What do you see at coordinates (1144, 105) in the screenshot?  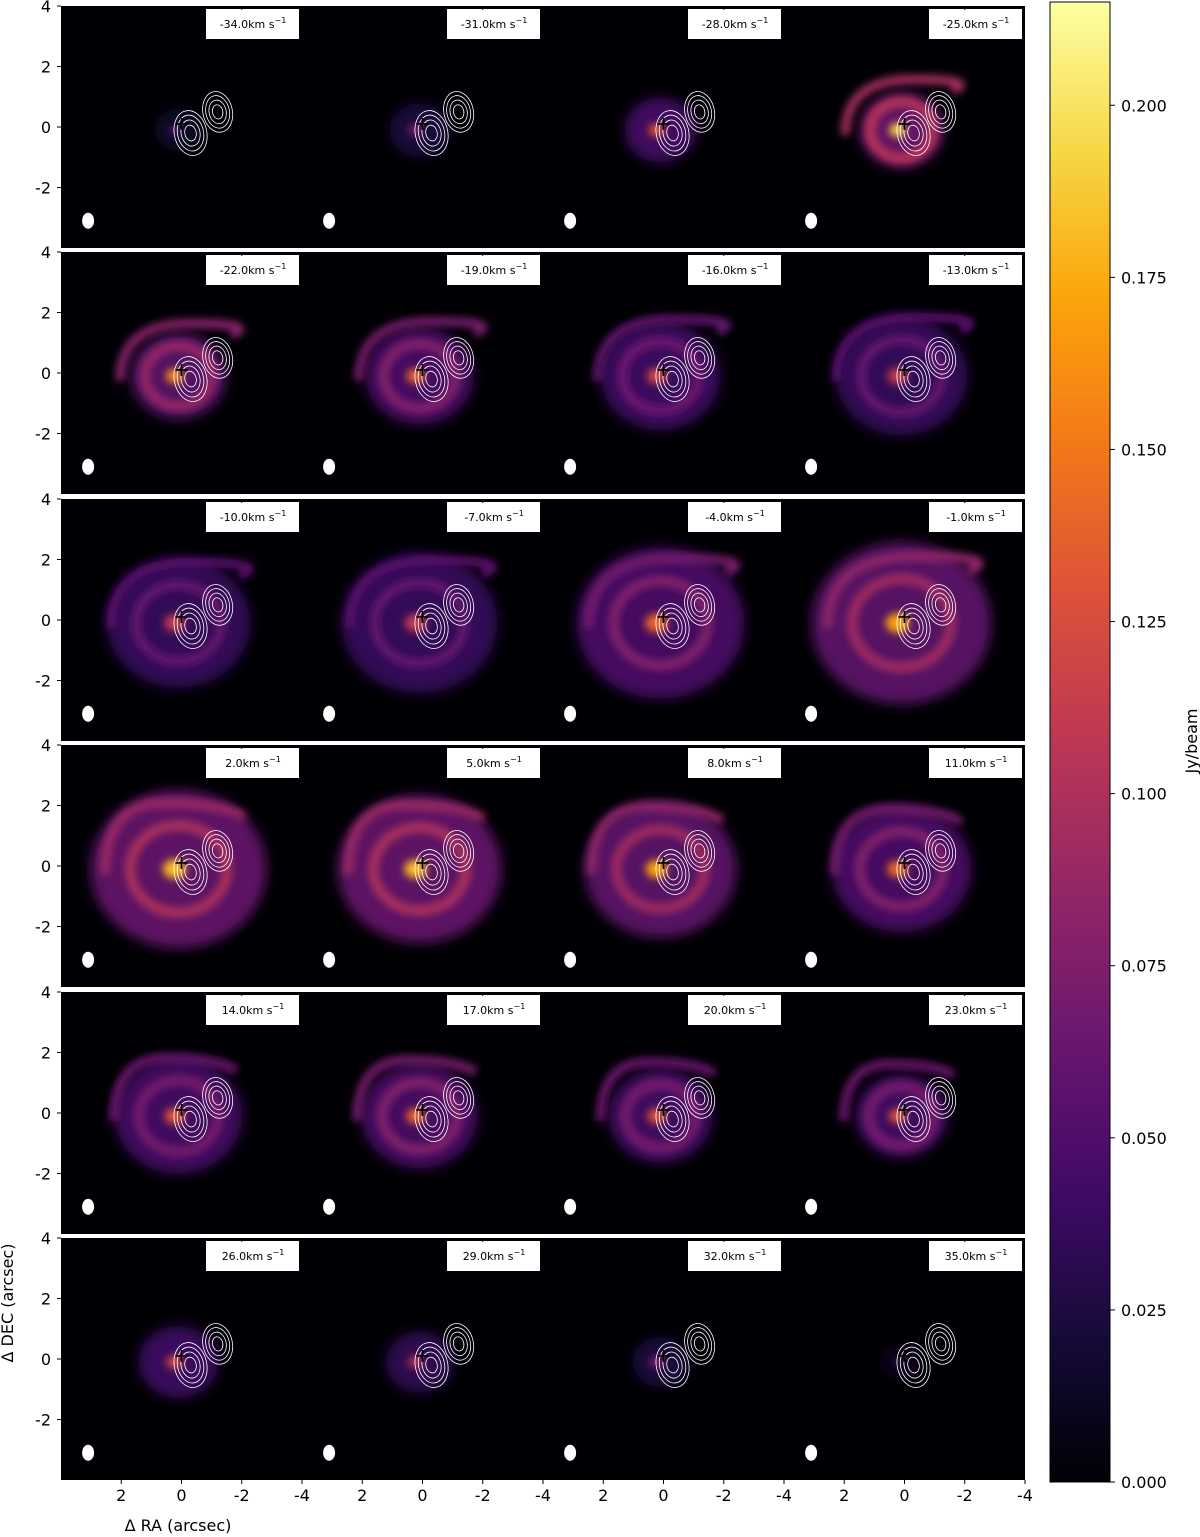 I see `colorbar-tick-label: 0.200` at bounding box center [1144, 105].